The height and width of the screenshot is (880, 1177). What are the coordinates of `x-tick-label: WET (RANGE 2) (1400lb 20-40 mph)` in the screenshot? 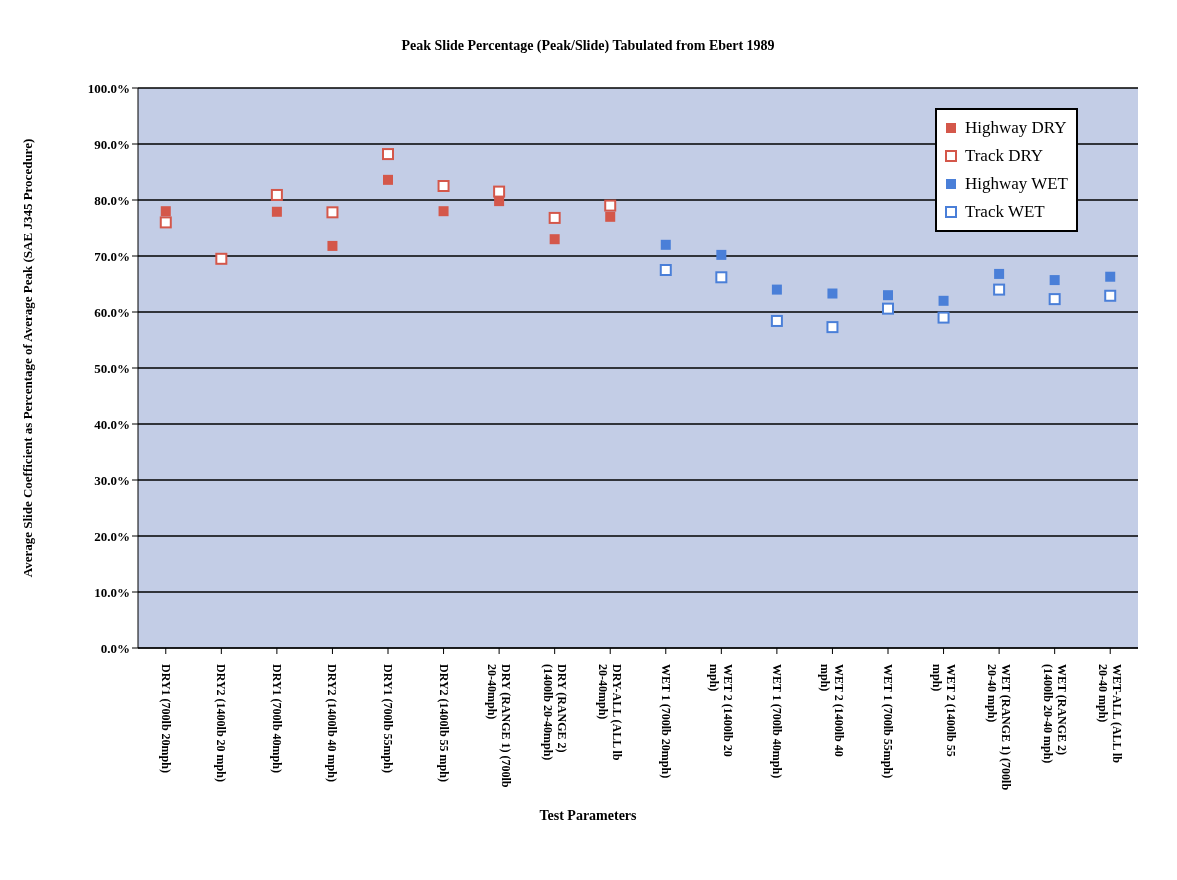 It's located at (1054, 714).